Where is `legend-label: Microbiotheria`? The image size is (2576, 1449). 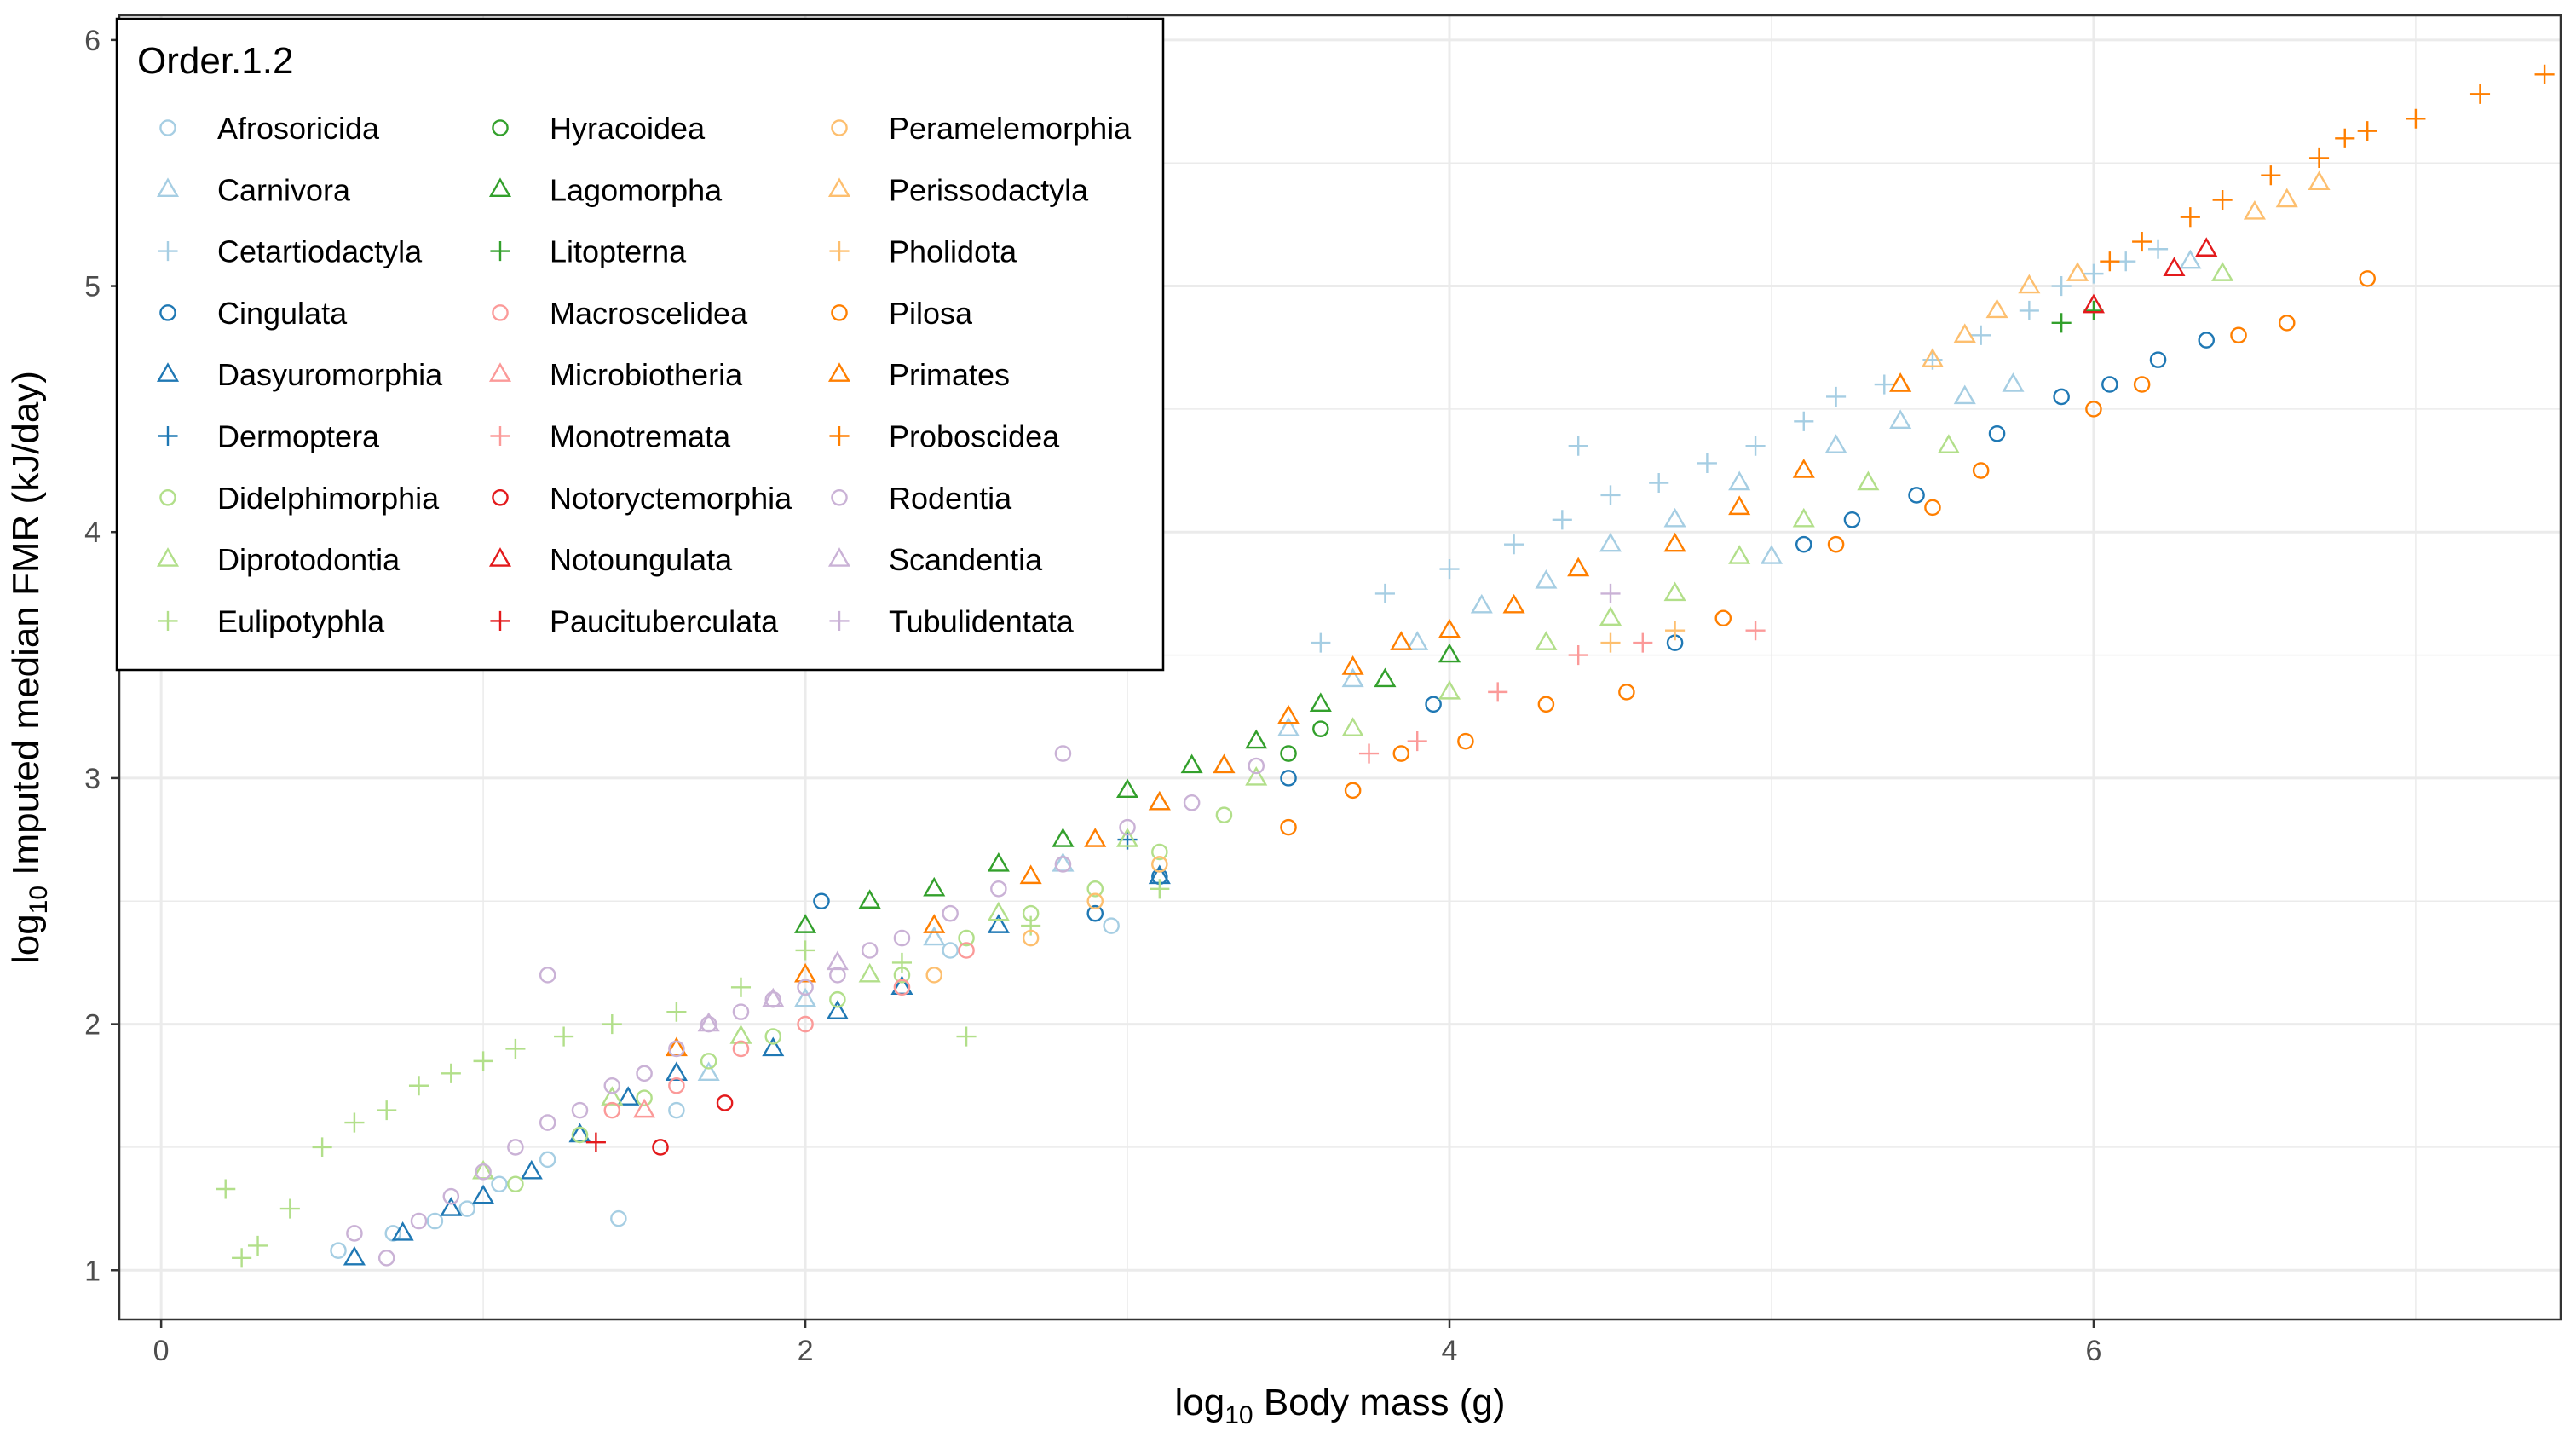 legend-label: Microbiotheria is located at coordinates (646, 374).